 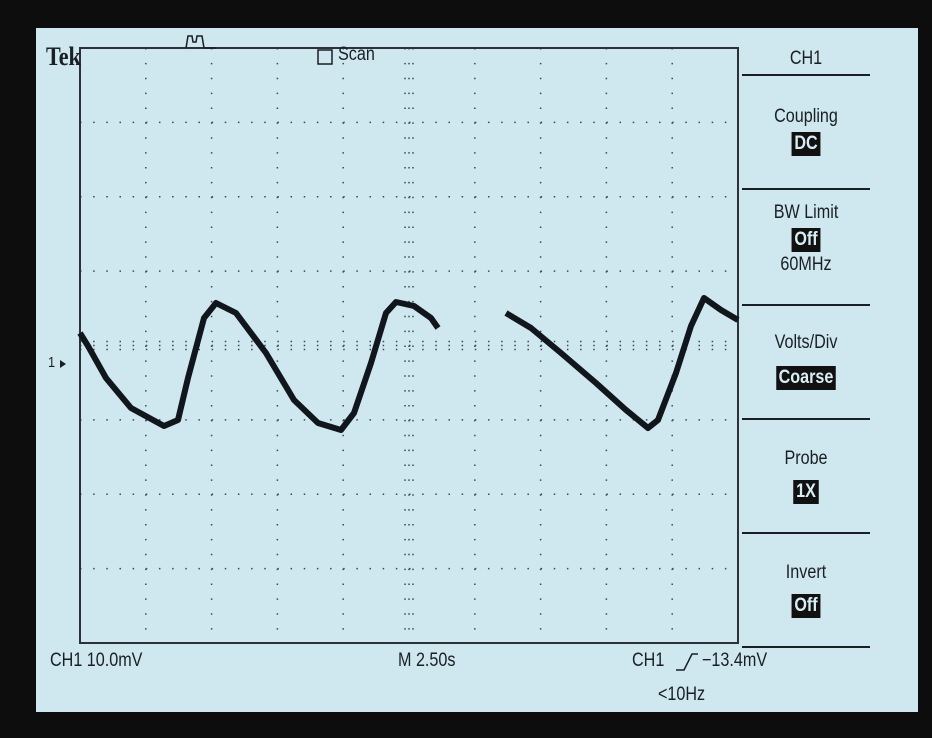 What do you see at coordinates (63, 56) in the screenshot?
I see `brand: Tek` at bounding box center [63, 56].